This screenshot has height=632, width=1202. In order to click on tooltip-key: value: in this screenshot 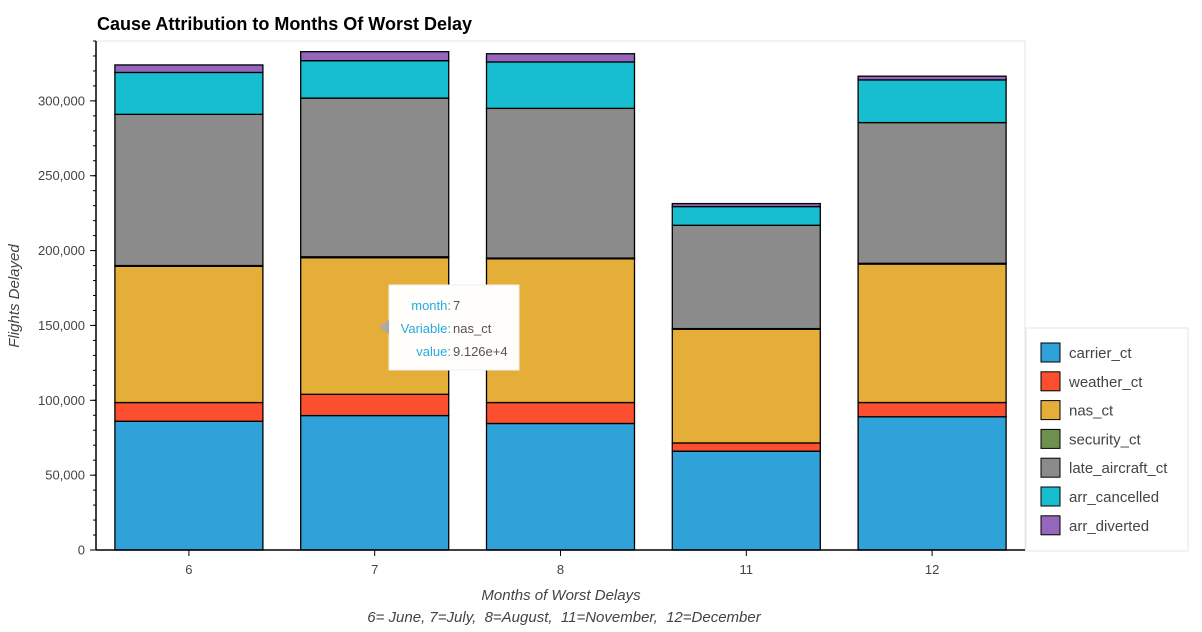, I will do `click(433, 351)`.